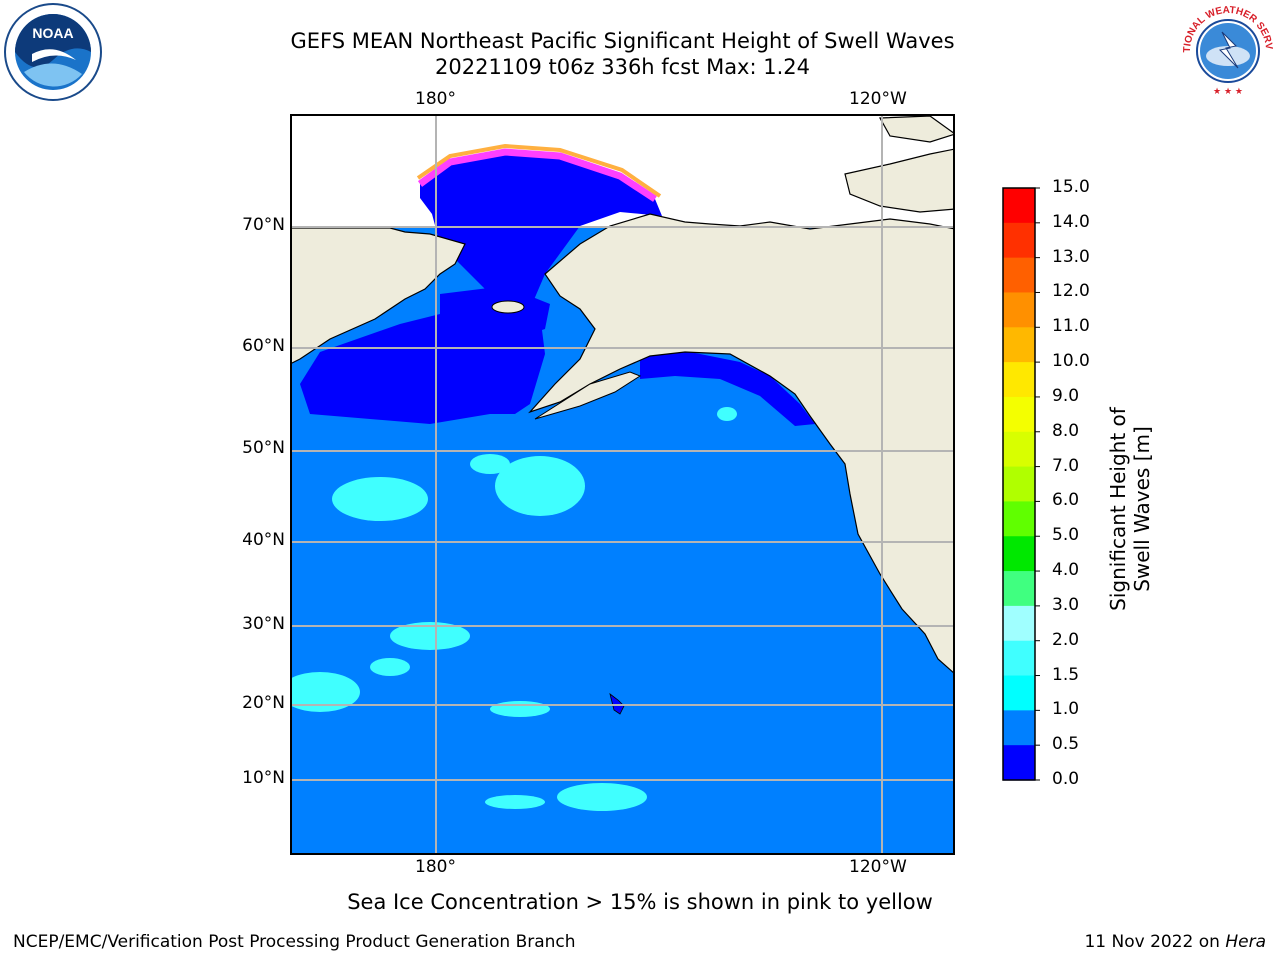  I want to click on lat-label-20n: 20°N, so click(263, 703).